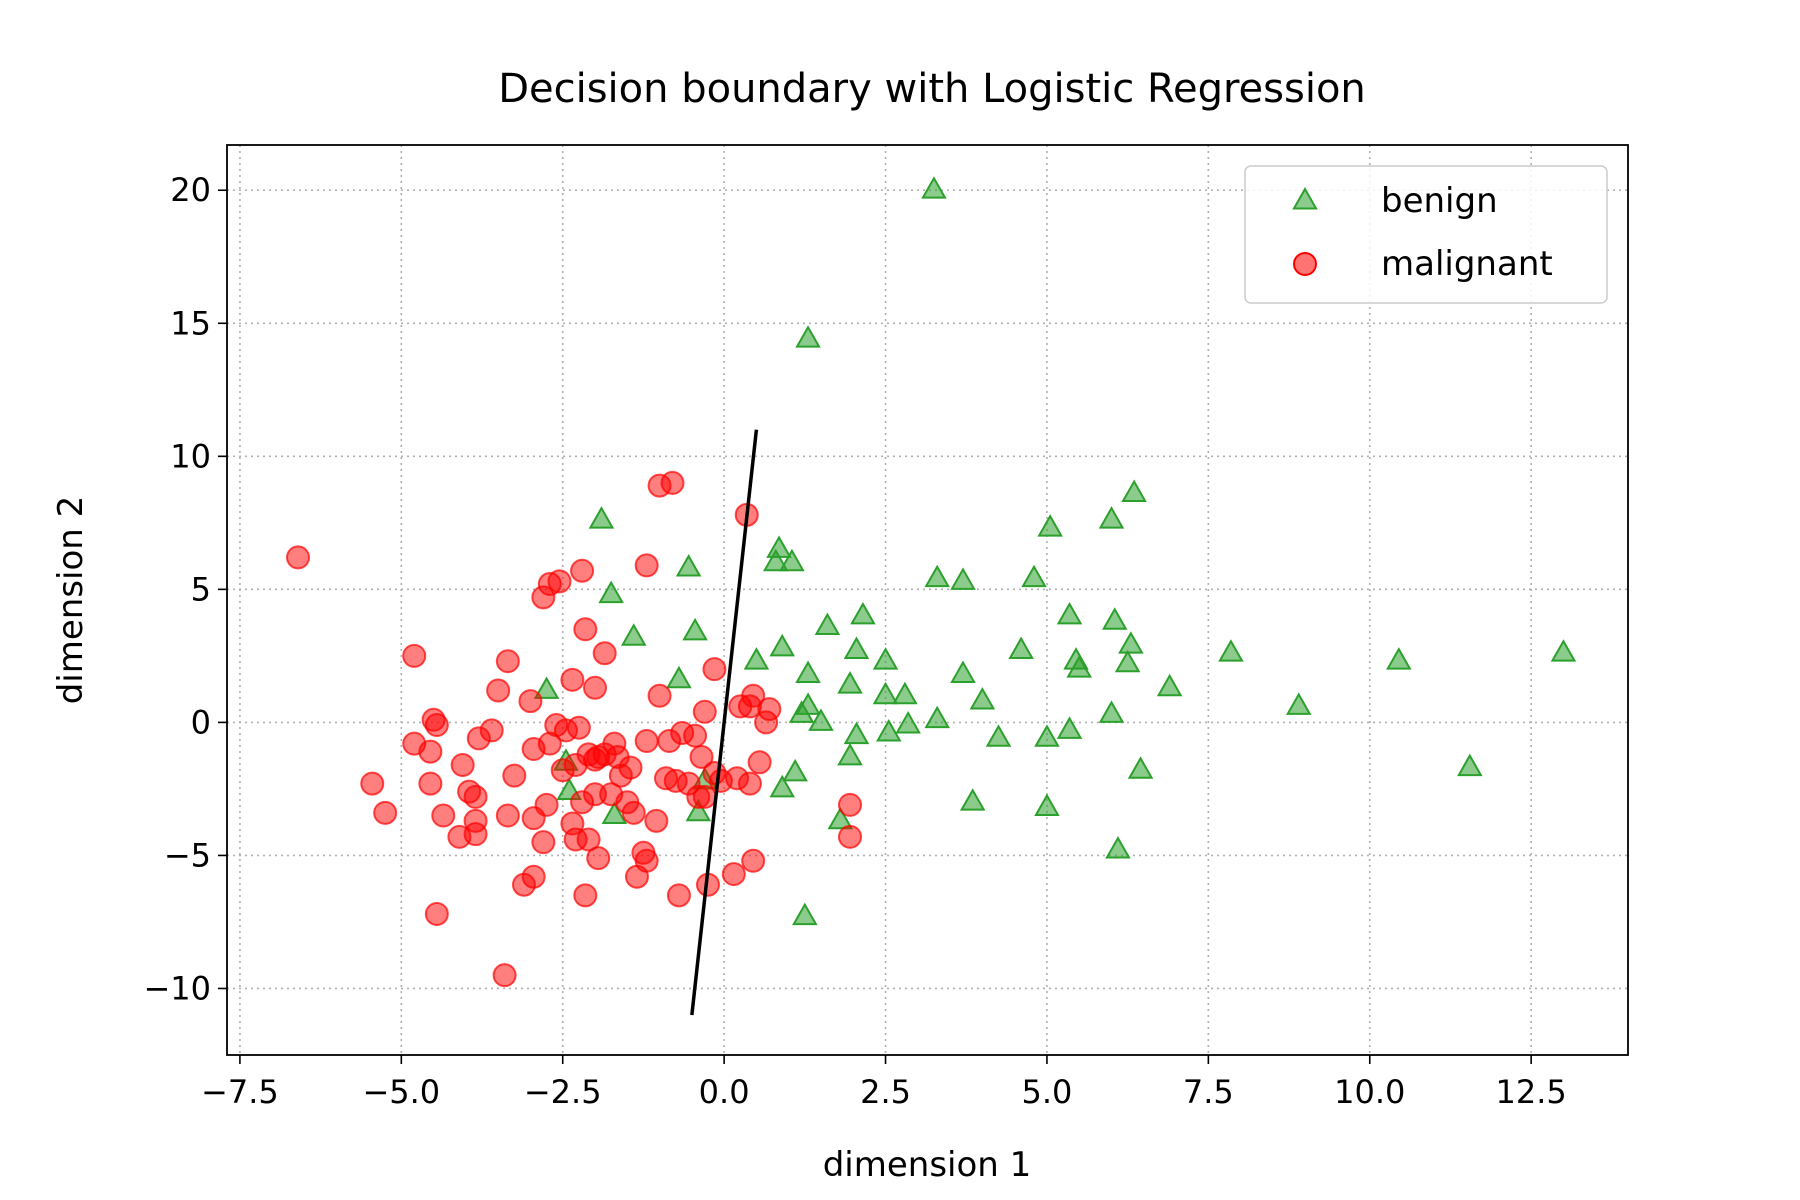 Image resolution: width=1800 pixels, height=1200 pixels. What do you see at coordinates (1305, 198) in the screenshot?
I see `legend-benign-marker` at bounding box center [1305, 198].